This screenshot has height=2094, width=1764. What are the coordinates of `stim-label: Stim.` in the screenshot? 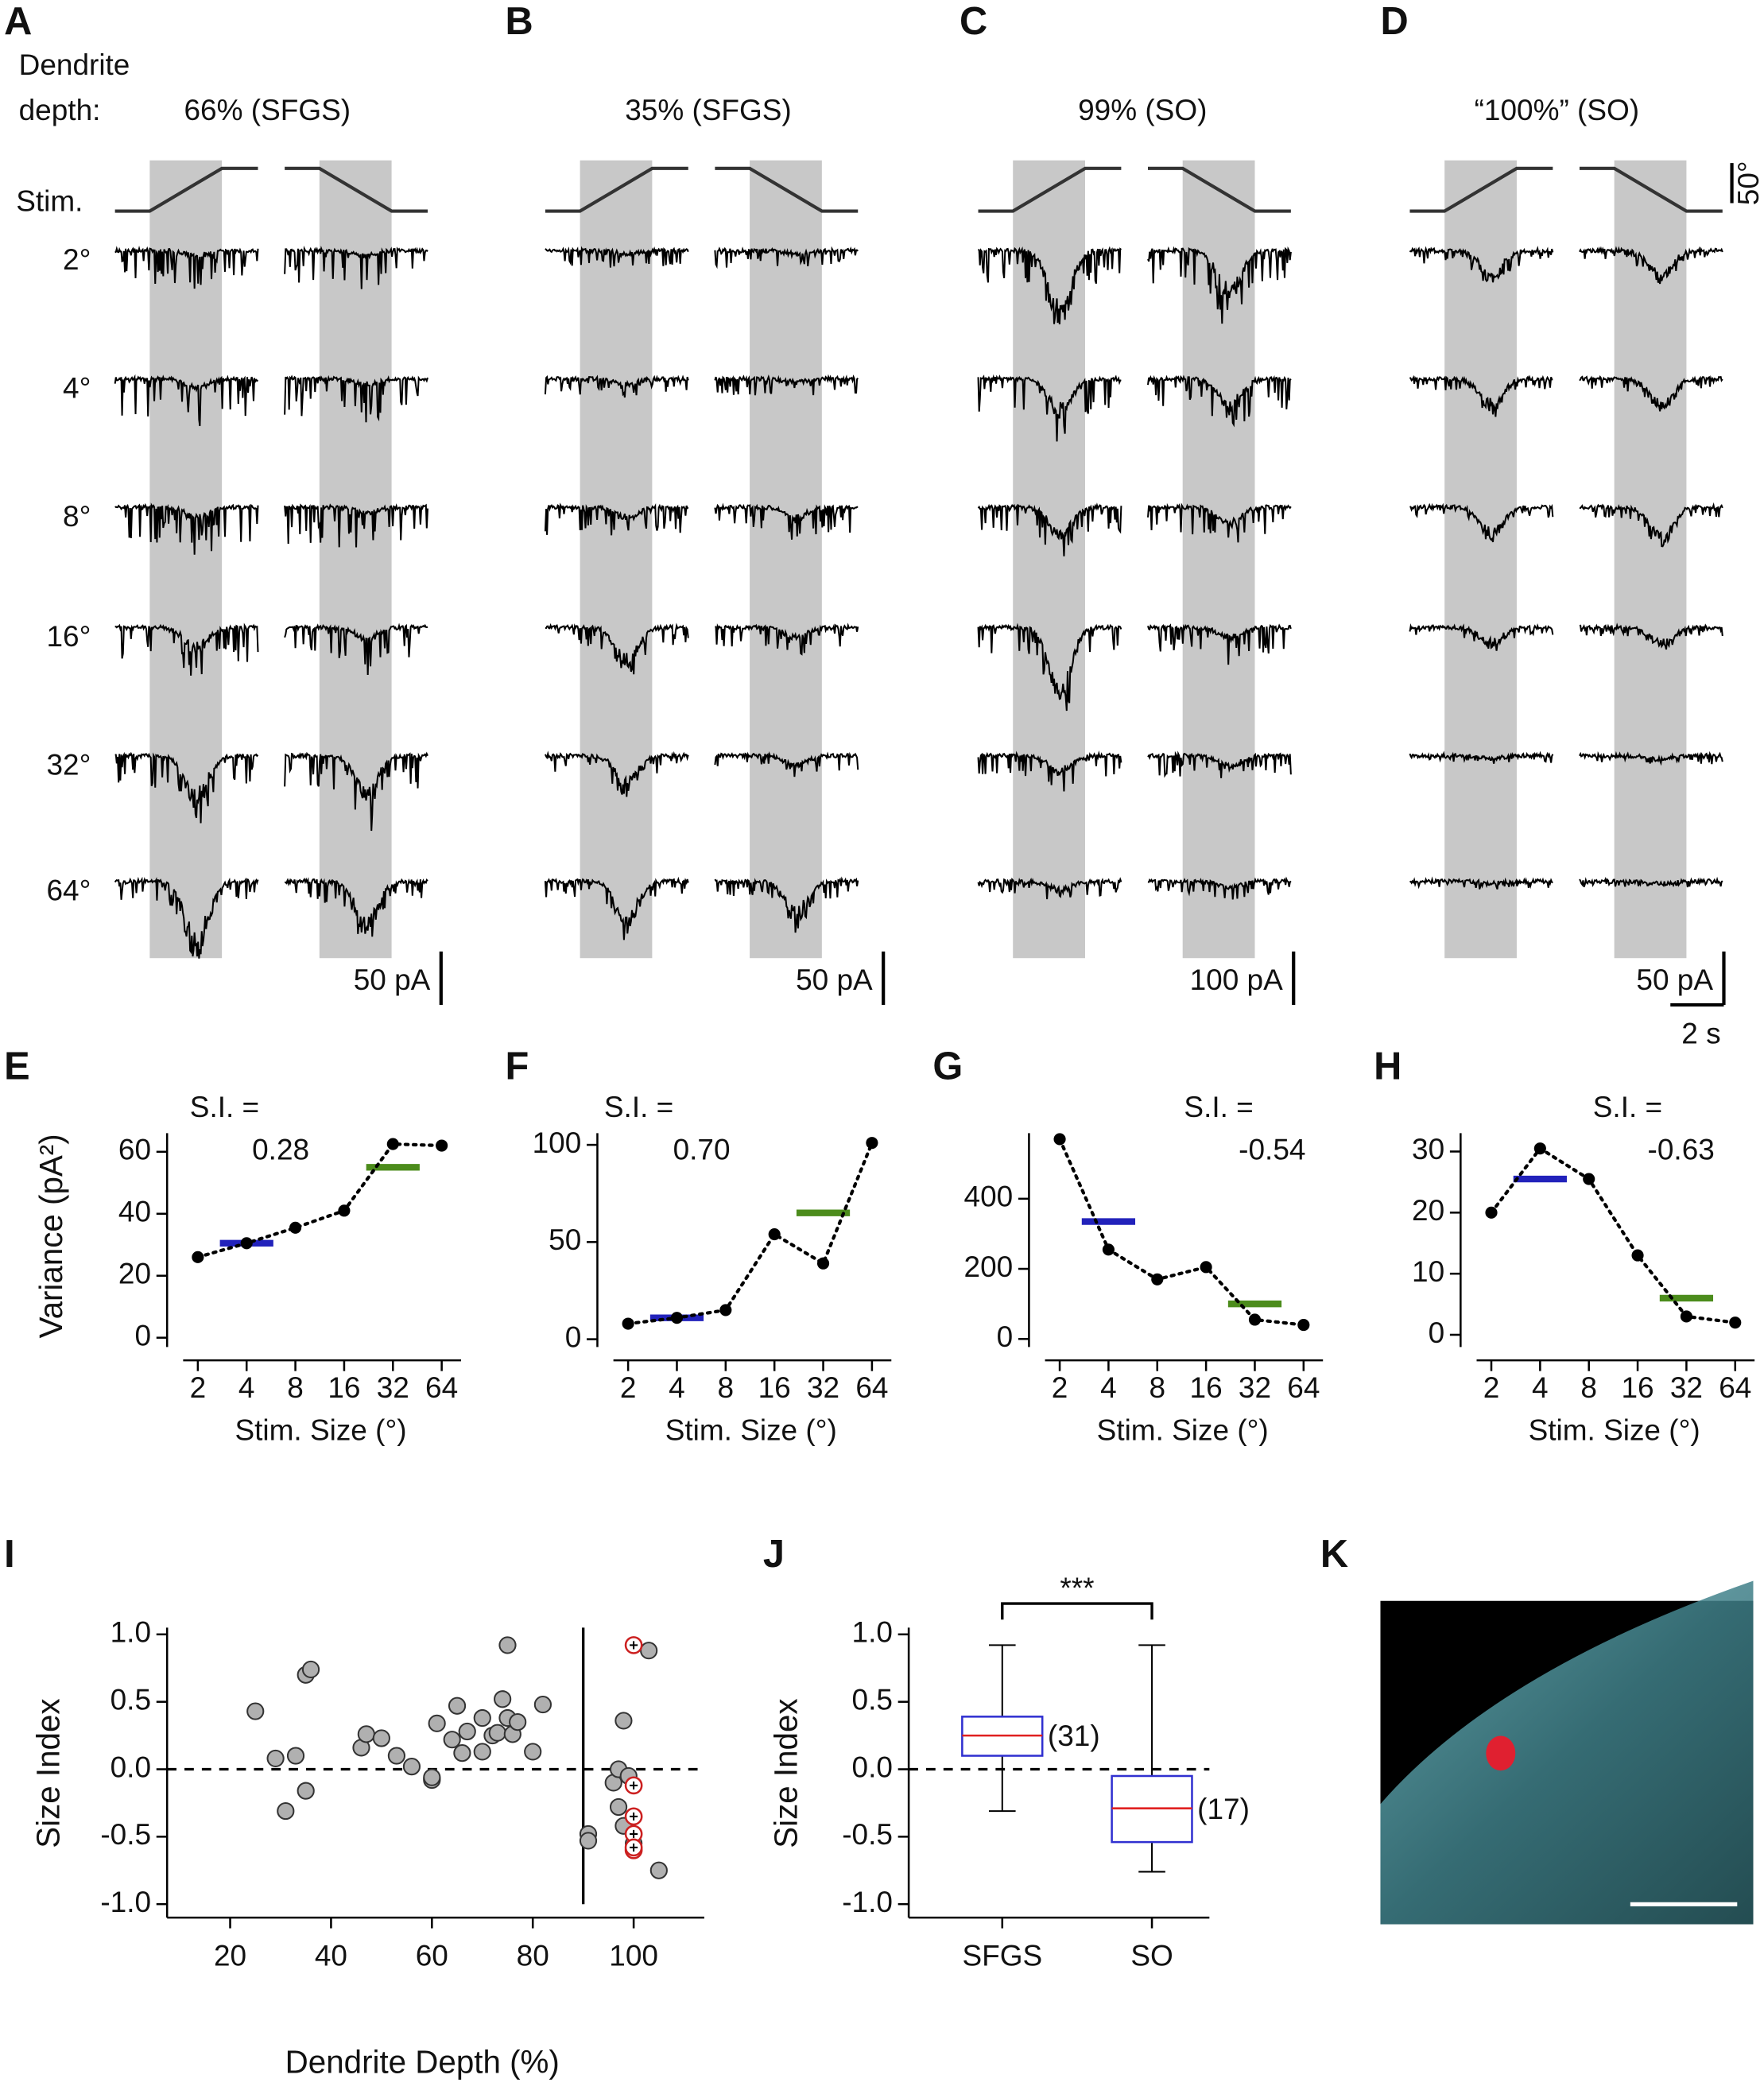 It's located at (49, 200).